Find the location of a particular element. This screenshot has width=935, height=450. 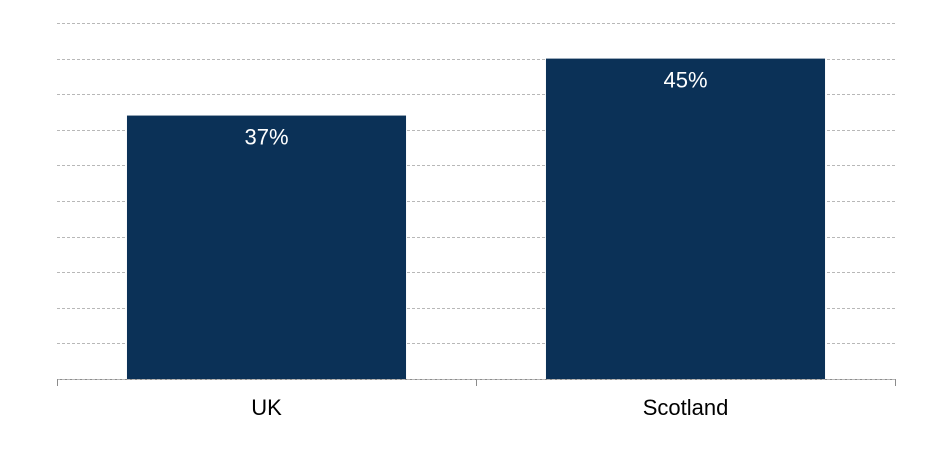

value-label: 37% is located at coordinates (266, 136).